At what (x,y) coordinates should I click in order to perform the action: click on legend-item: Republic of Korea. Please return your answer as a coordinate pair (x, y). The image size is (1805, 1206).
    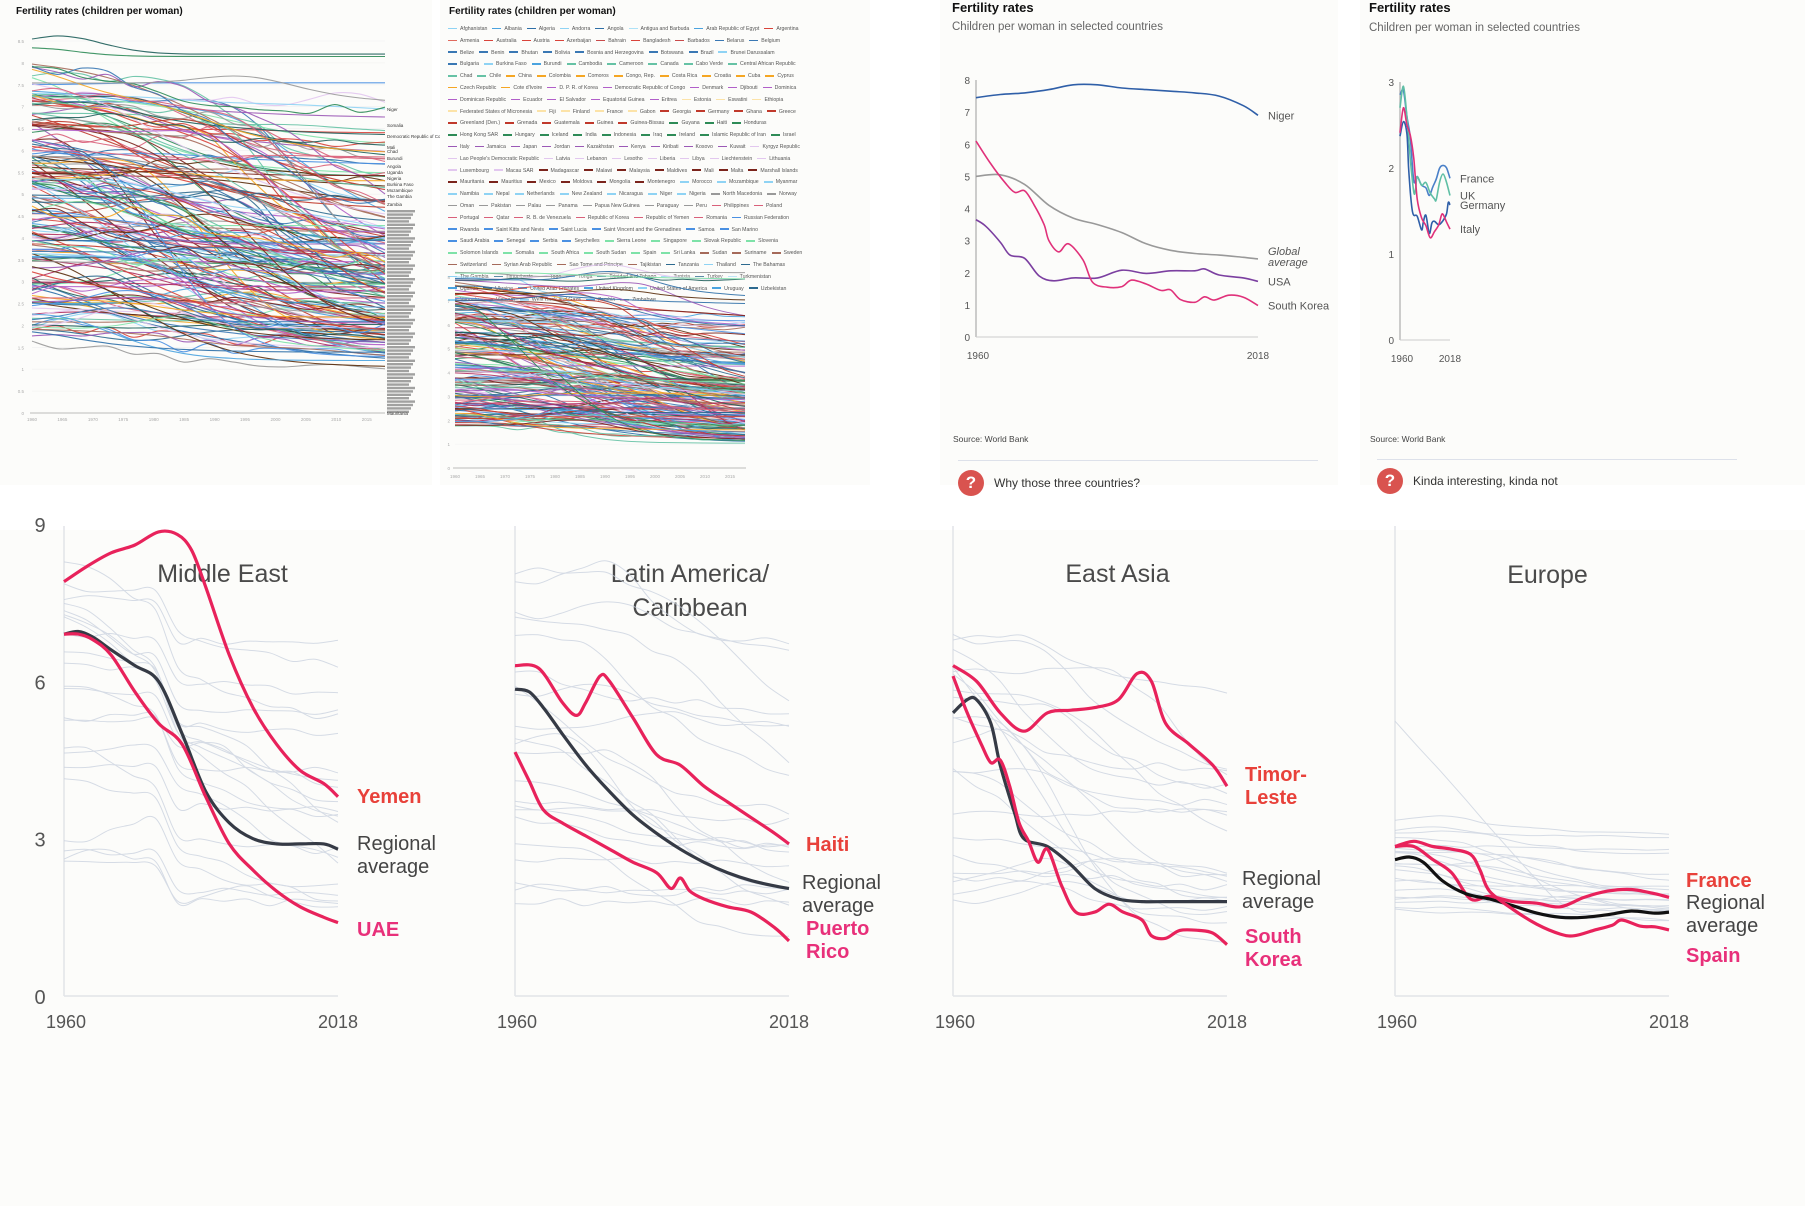
    Looking at the image, I should click on (602, 219).